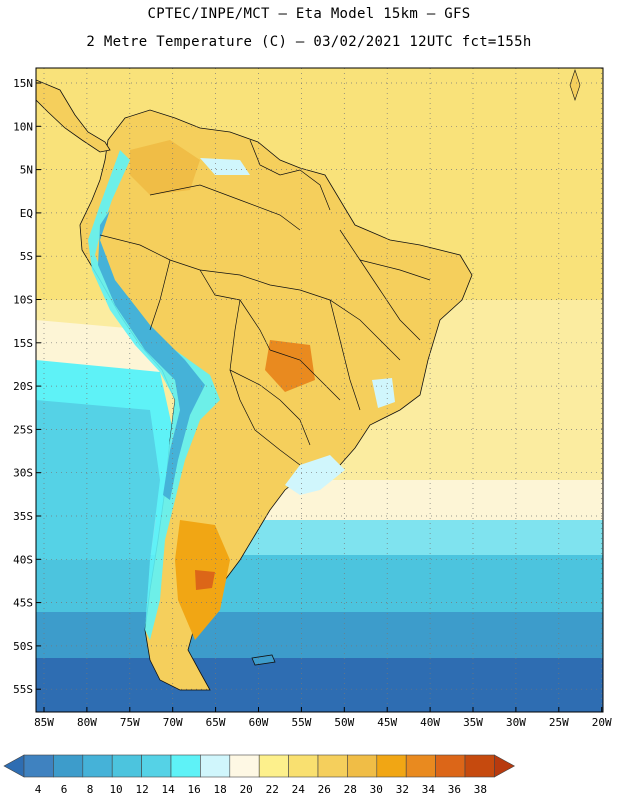 This screenshot has width=618, height=800. What do you see at coordinates (429, 789) in the screenshot?
I see `colorbar-label: 34` at bounding box center [429, 789].